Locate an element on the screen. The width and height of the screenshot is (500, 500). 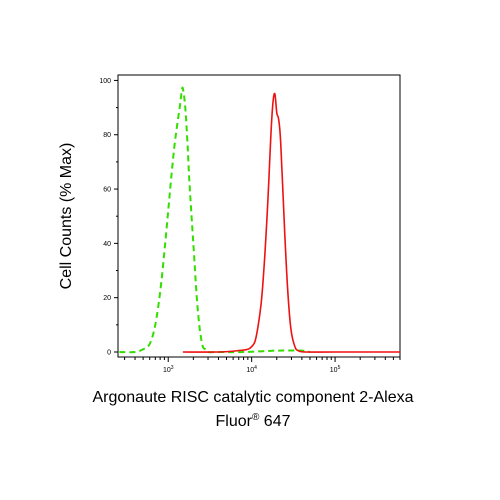
y-tick-label: 60 is located at coordinates (107, 190).